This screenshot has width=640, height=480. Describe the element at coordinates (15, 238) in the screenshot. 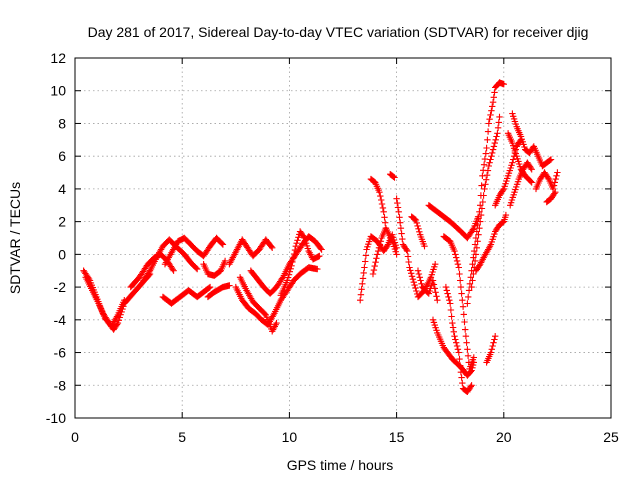

I see `y-axis-label: SDTVAR / TECUs` at that location.